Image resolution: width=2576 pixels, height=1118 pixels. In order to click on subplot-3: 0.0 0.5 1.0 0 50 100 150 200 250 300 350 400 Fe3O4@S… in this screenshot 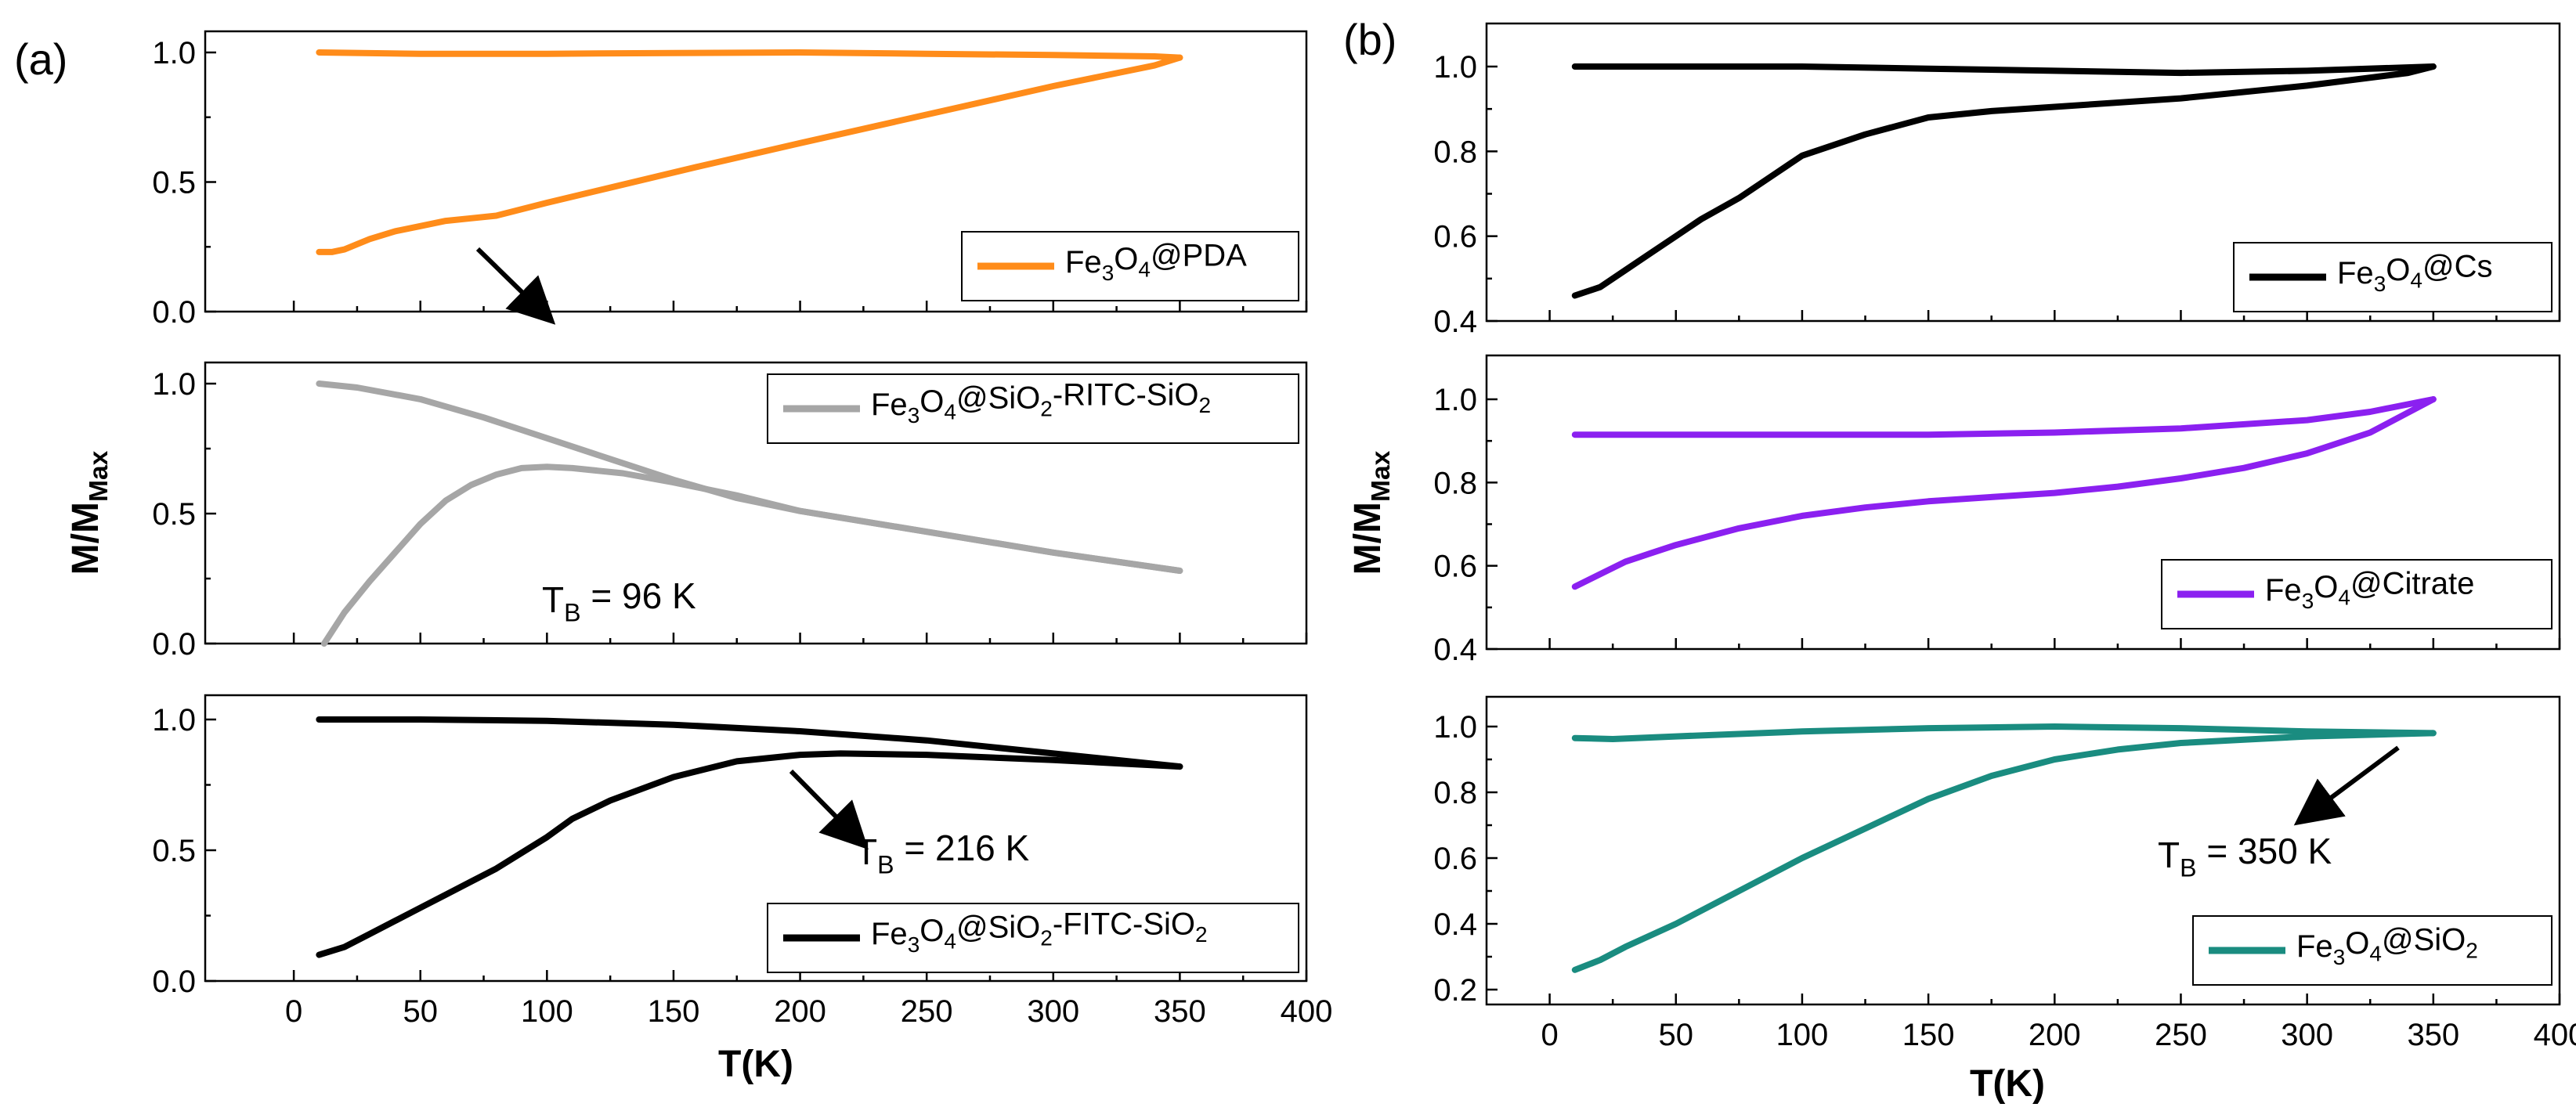, I will do `click(742, 861)`.